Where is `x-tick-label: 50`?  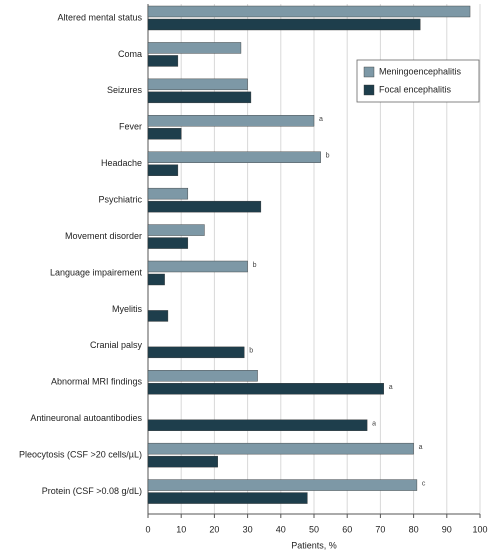
x-tick-label: 50 is located at coordinates (314, 529).